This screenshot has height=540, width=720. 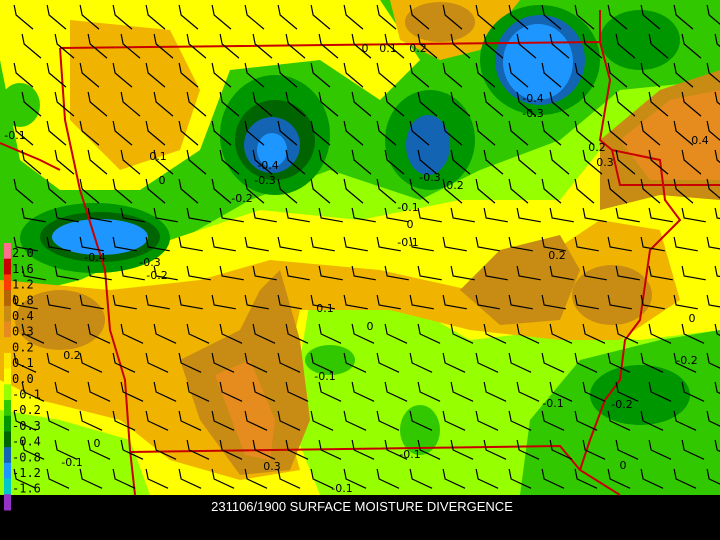 What do you see at coordinates (264, 180) in the screenshot?
I see `contour-label: -0.3` at bounding box center [264, 180].